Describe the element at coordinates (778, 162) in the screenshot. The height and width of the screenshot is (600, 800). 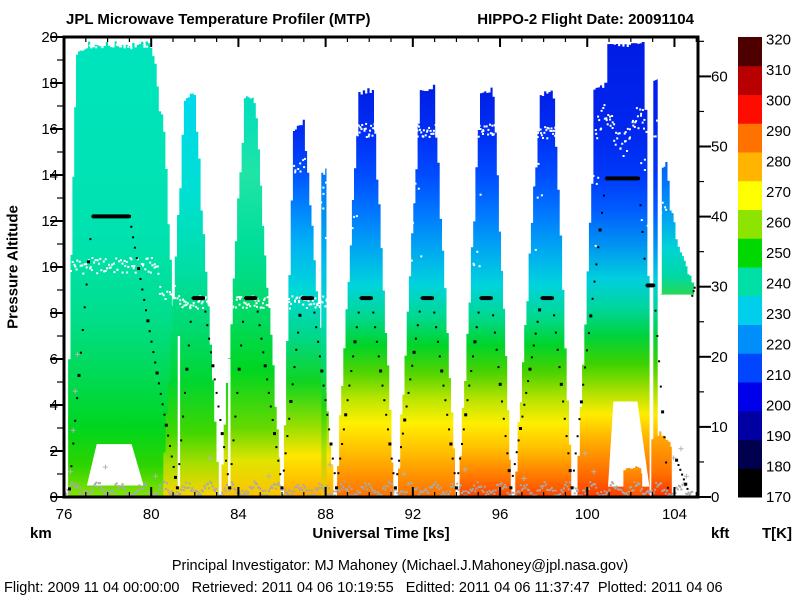
I see `colorbar-tick-label: 280` at that location.